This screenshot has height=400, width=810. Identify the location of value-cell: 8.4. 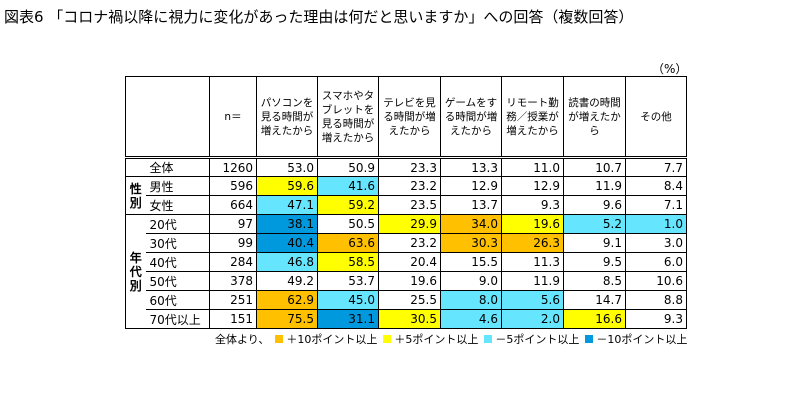
(656, 186).